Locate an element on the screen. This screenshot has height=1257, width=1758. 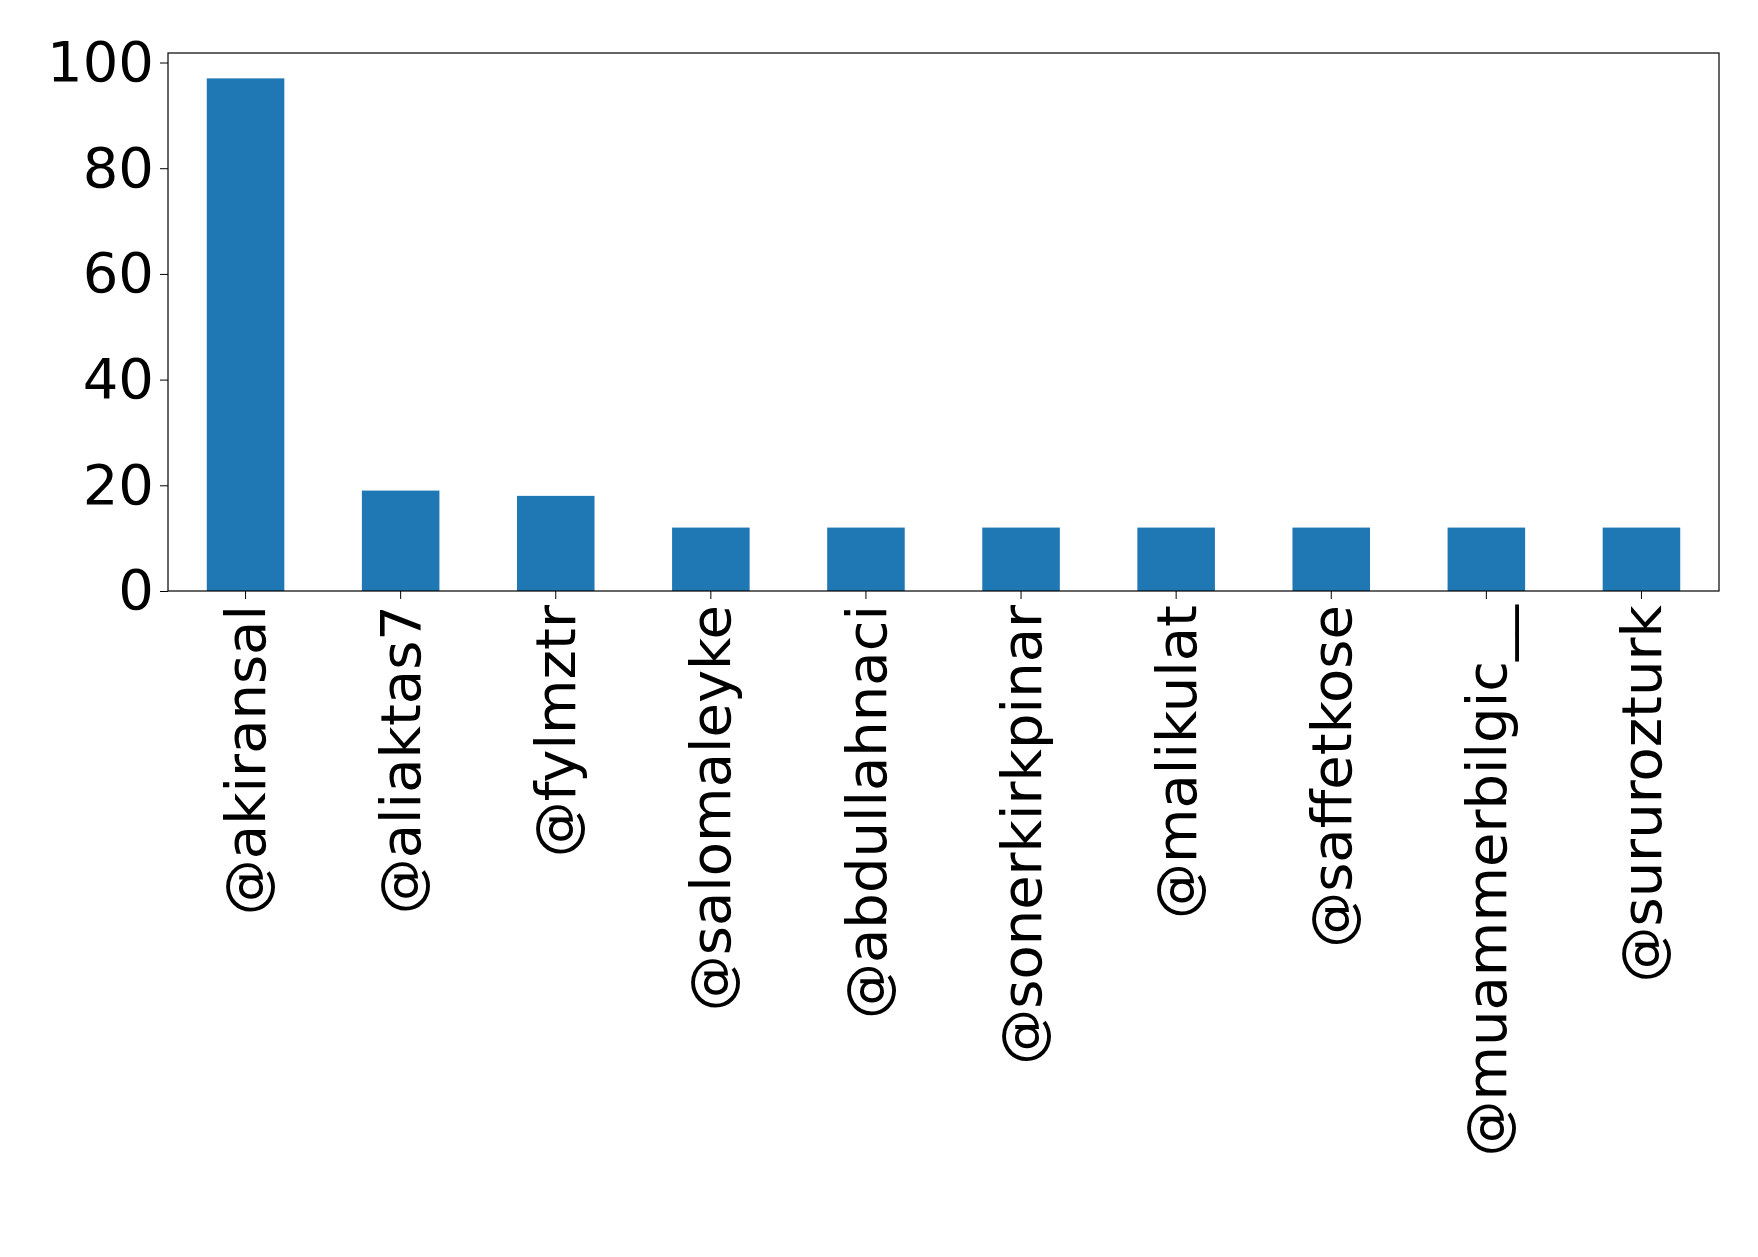
y-tick-label: 0 is located at coordinates (136, 590).